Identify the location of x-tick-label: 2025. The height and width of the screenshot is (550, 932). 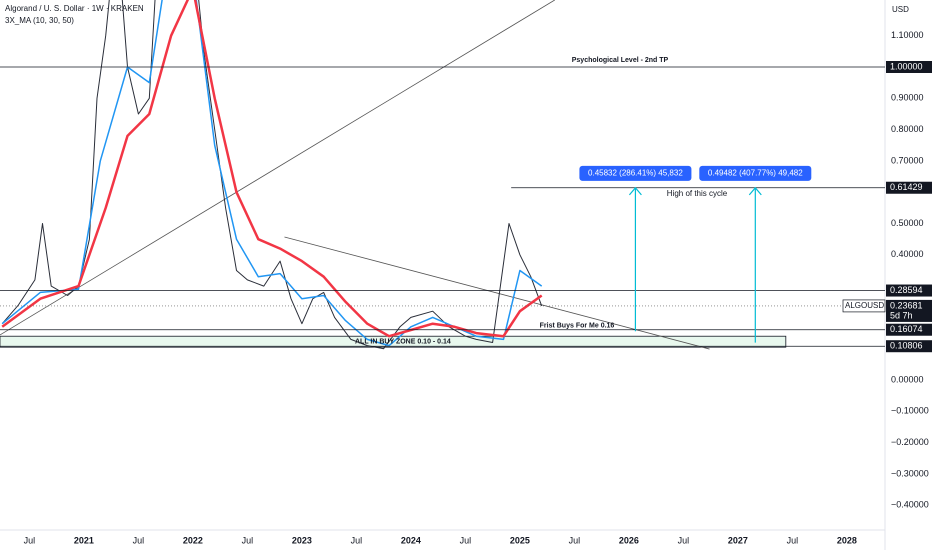
(520, 540).